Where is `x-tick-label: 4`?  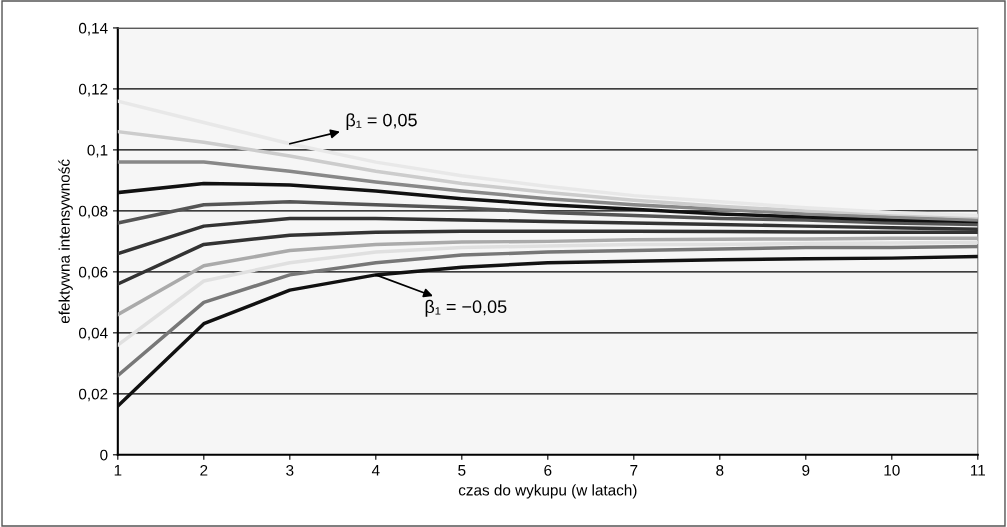
x-tick-label: 4 is located at coordinates (375, 470).